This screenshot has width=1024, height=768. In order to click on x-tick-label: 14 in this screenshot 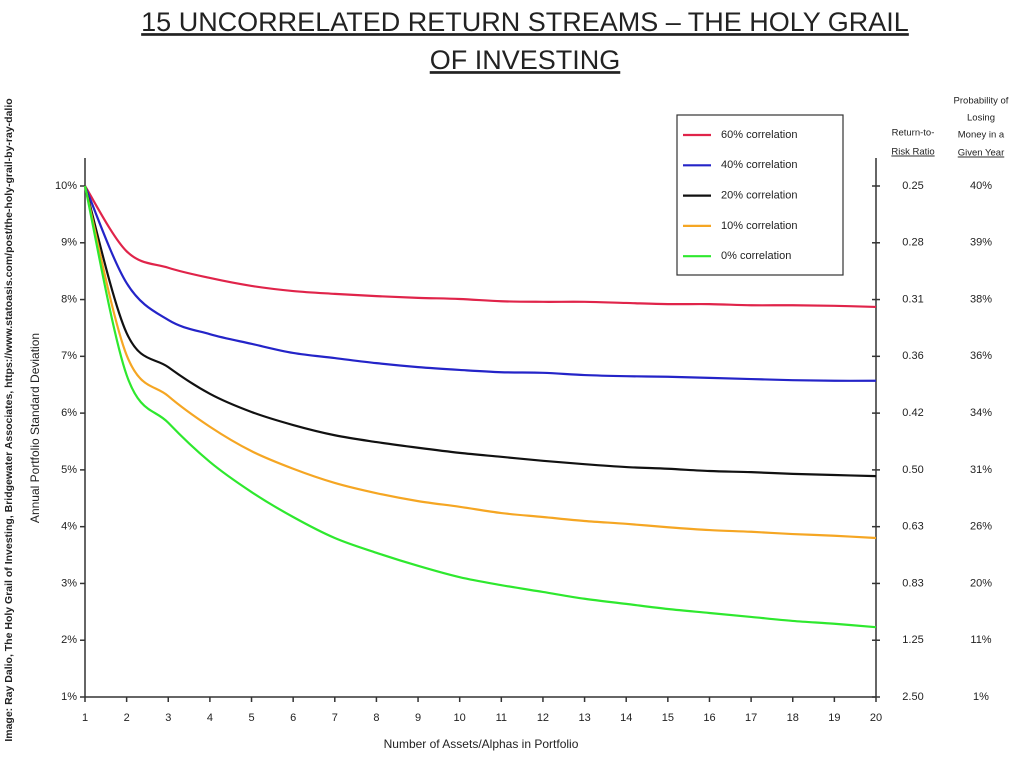, I will do `click(626, 718)`.